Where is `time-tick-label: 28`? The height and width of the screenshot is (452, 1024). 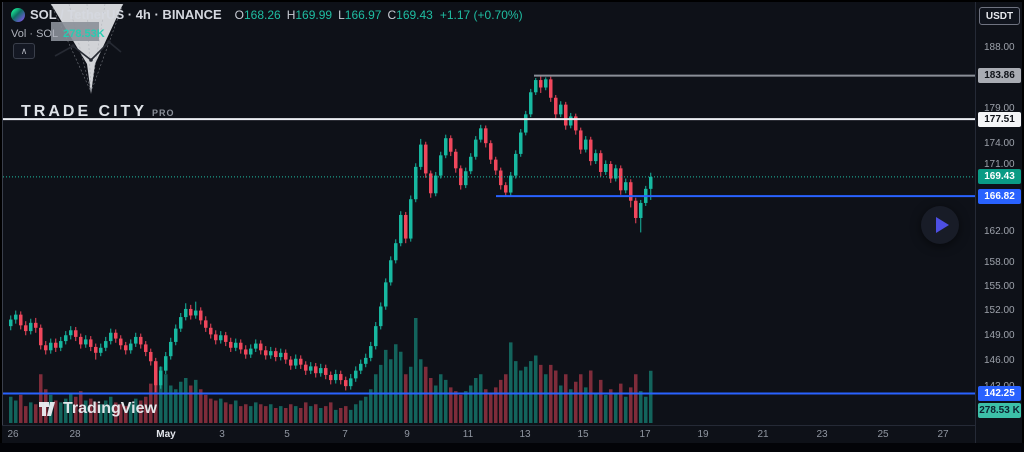 time-tick-label: 28 is located at coordinates (75, 434).